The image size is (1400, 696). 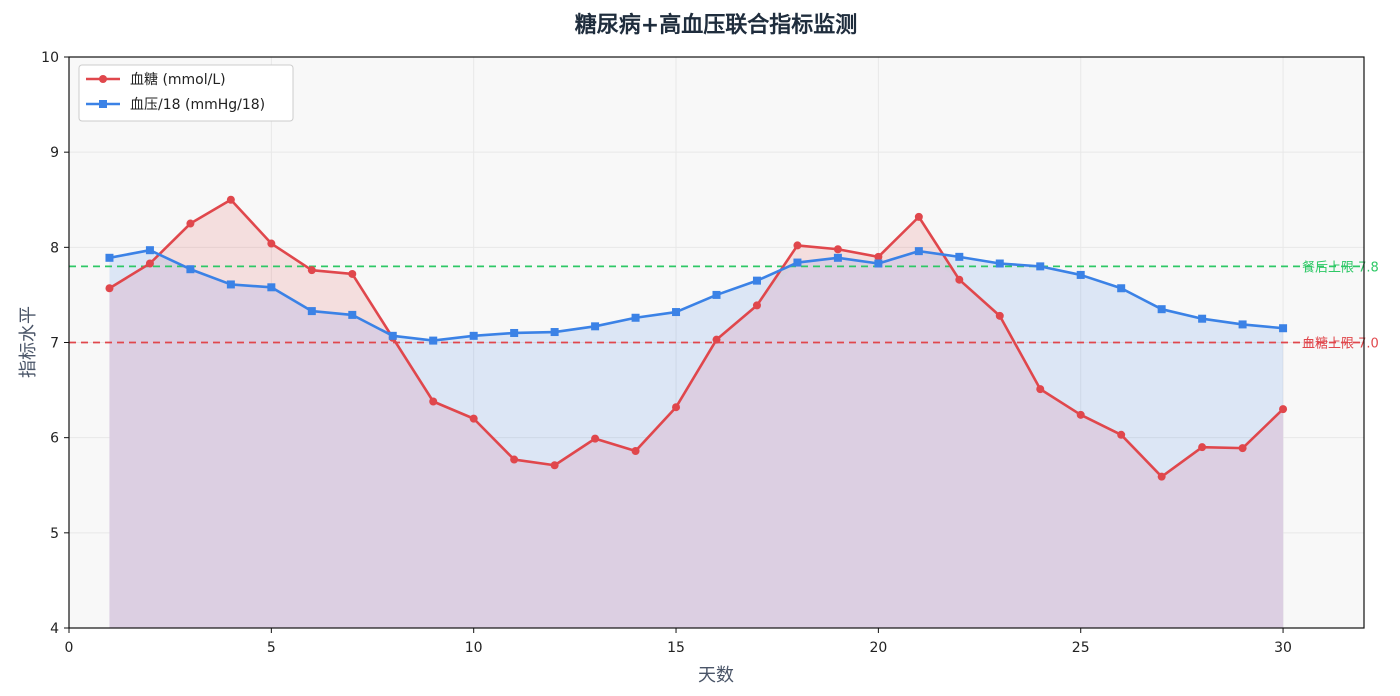 I want to click on x-axis-label: 天数, so click(x=716, y=675).